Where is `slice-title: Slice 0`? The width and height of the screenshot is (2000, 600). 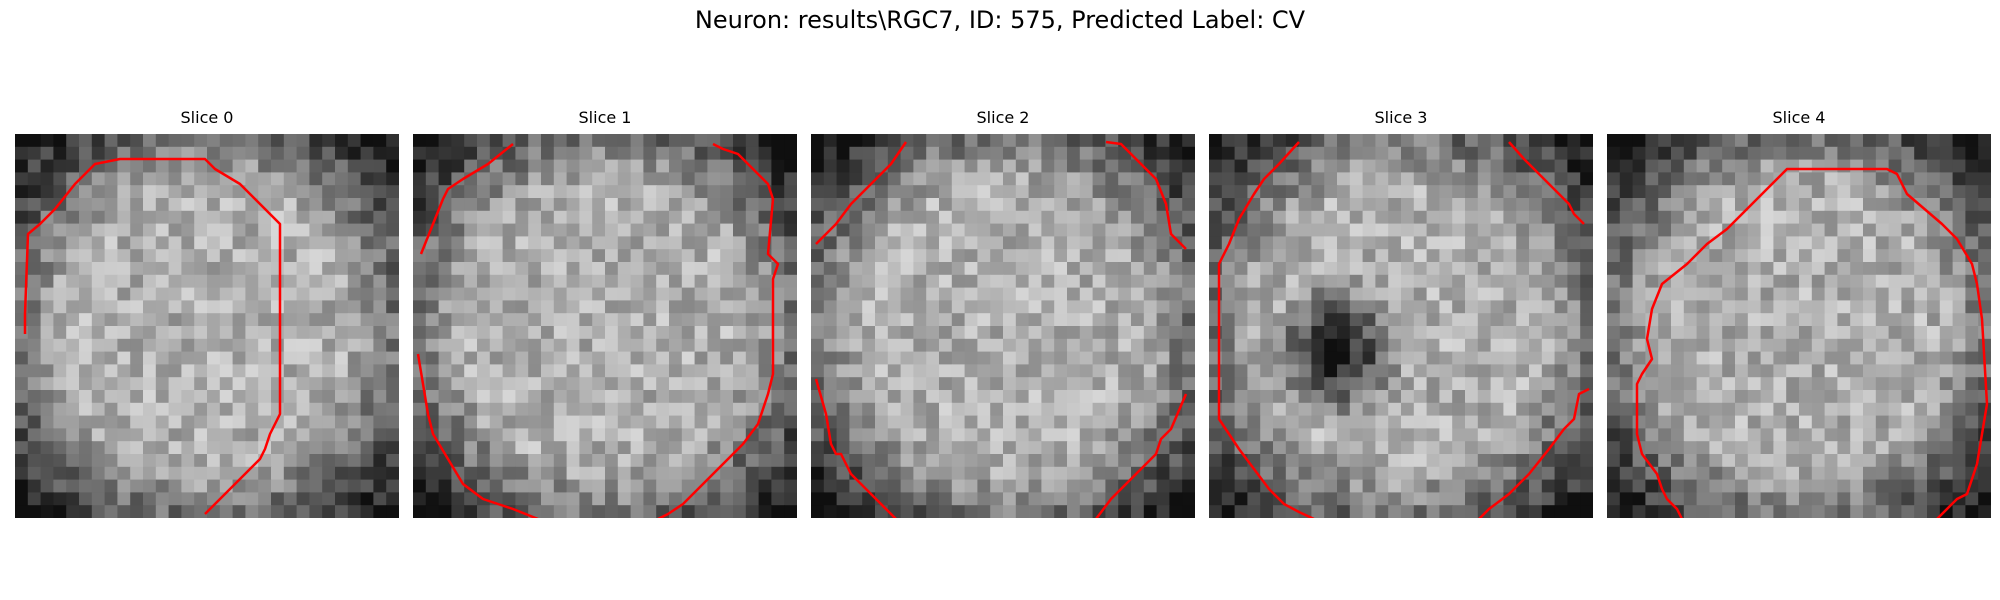
slice-title: Slice 0 is located at coordinates (207, 117).